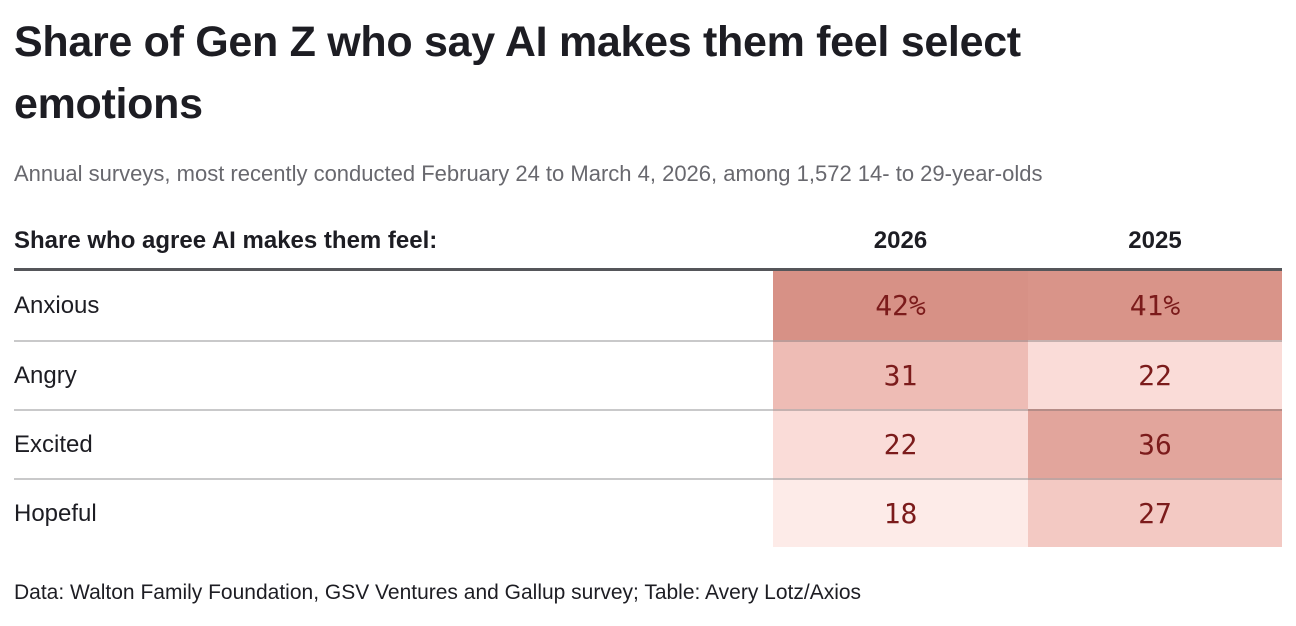  I want to click on table-row-excited: Excited 22 36, so click(648, 444).